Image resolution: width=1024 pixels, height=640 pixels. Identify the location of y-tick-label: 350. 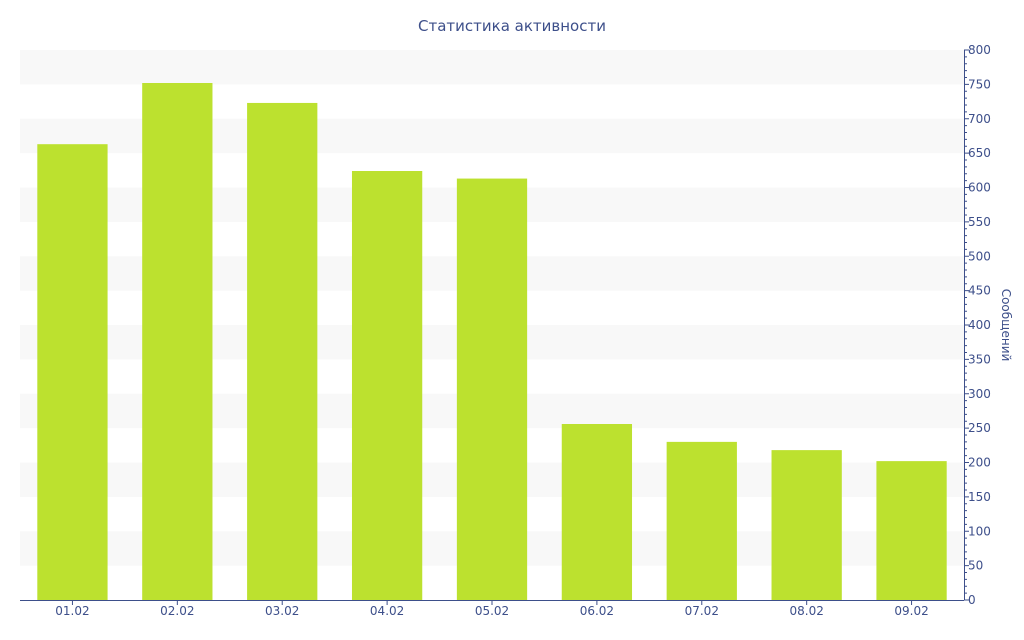
(979, 359).